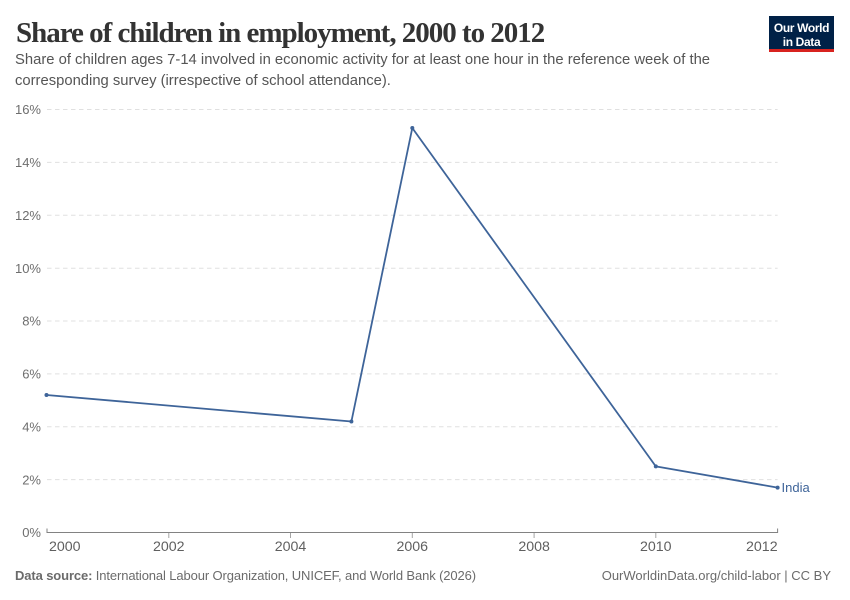  Describe the element at coordinates (28, 268) in the screenshot. I see `svg-text: 10%` at that location.